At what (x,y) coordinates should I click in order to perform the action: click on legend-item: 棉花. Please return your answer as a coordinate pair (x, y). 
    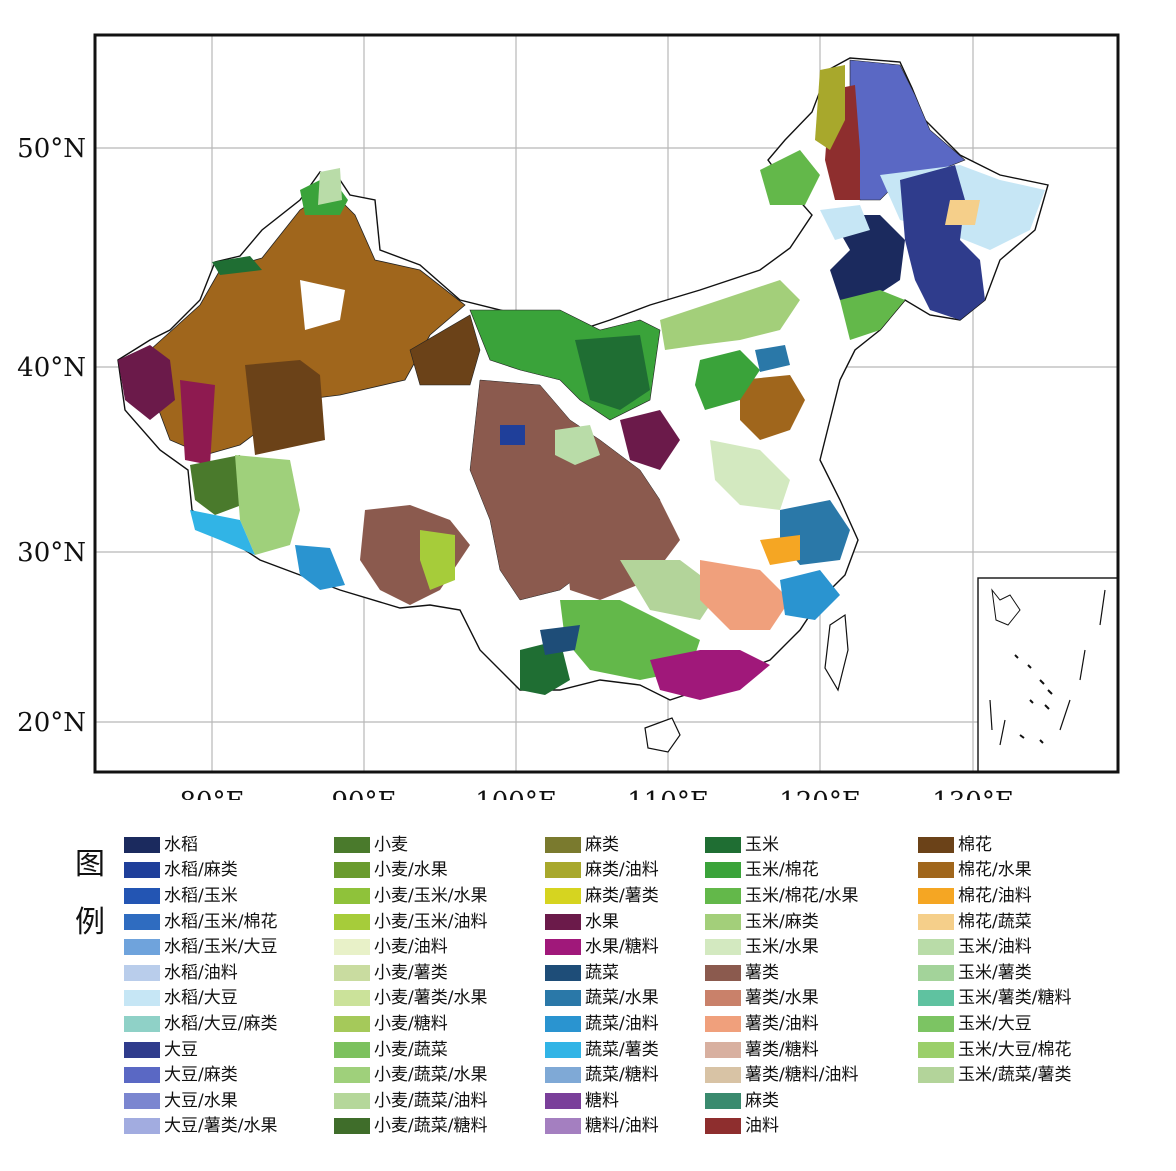
    Looking at the image, I should click on (994, 845).